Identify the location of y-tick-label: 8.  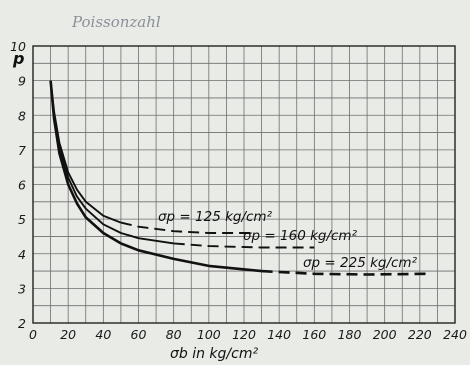
(22, 115).